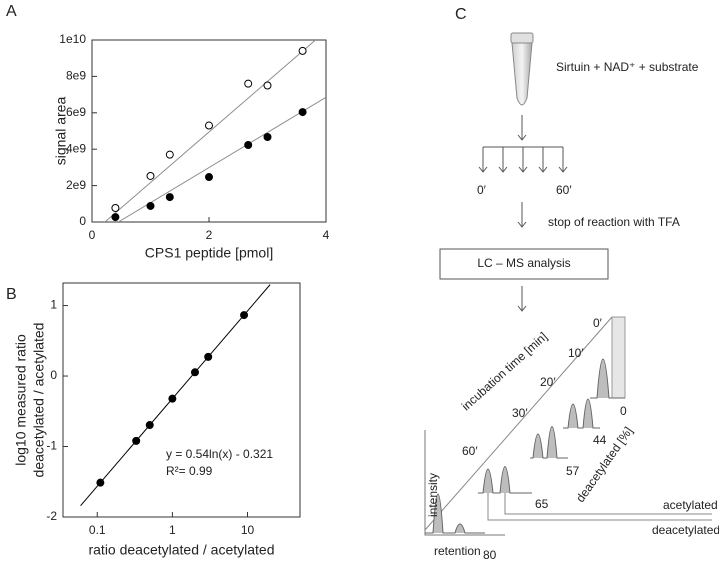 The image size is (719, 568). I want to click on time-label: 20′, so click(548, 382).